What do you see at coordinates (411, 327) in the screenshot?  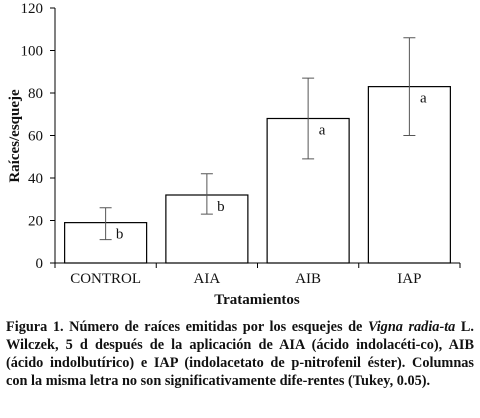 I see `caption-species: Vigna radia-ta` at bounding box center [411, 327].